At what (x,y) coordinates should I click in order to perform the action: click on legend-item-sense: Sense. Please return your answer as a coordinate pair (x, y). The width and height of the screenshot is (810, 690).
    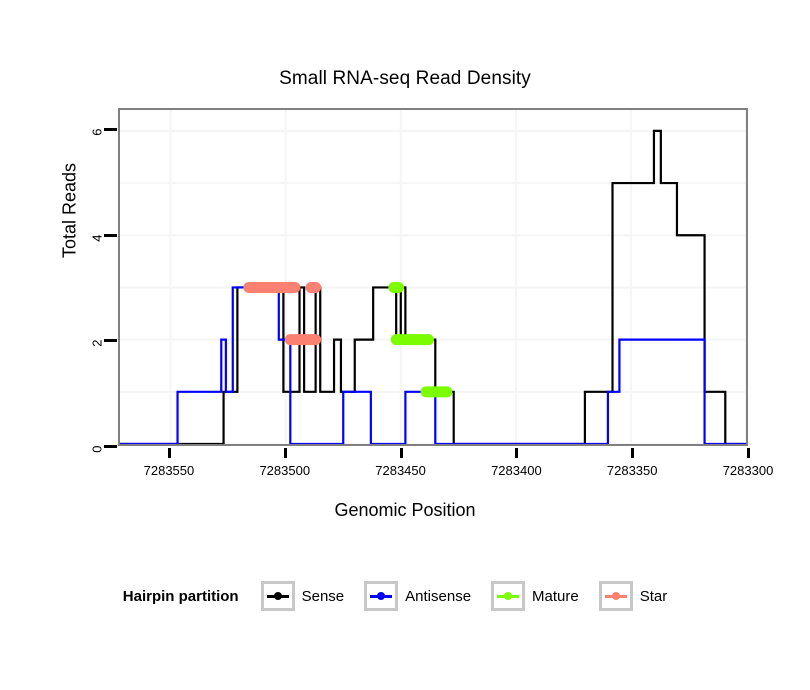
    Looking at the image, I should click on (309, 596).